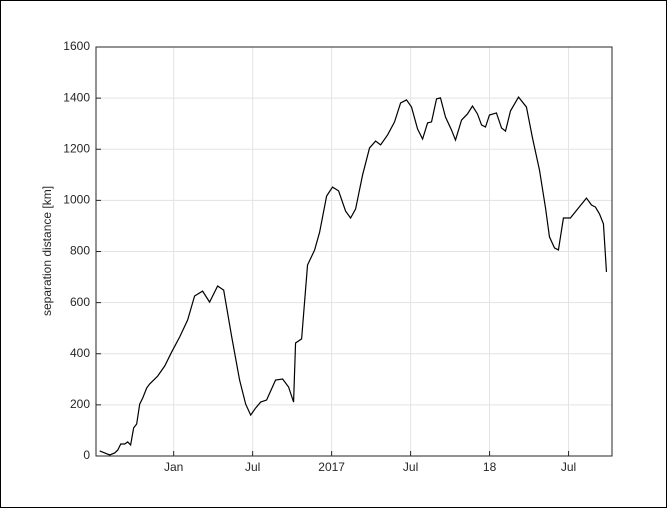  Describe the element at coordinates (86, 455) in the screenshot. I see `y-tick-label: 0` at that location.